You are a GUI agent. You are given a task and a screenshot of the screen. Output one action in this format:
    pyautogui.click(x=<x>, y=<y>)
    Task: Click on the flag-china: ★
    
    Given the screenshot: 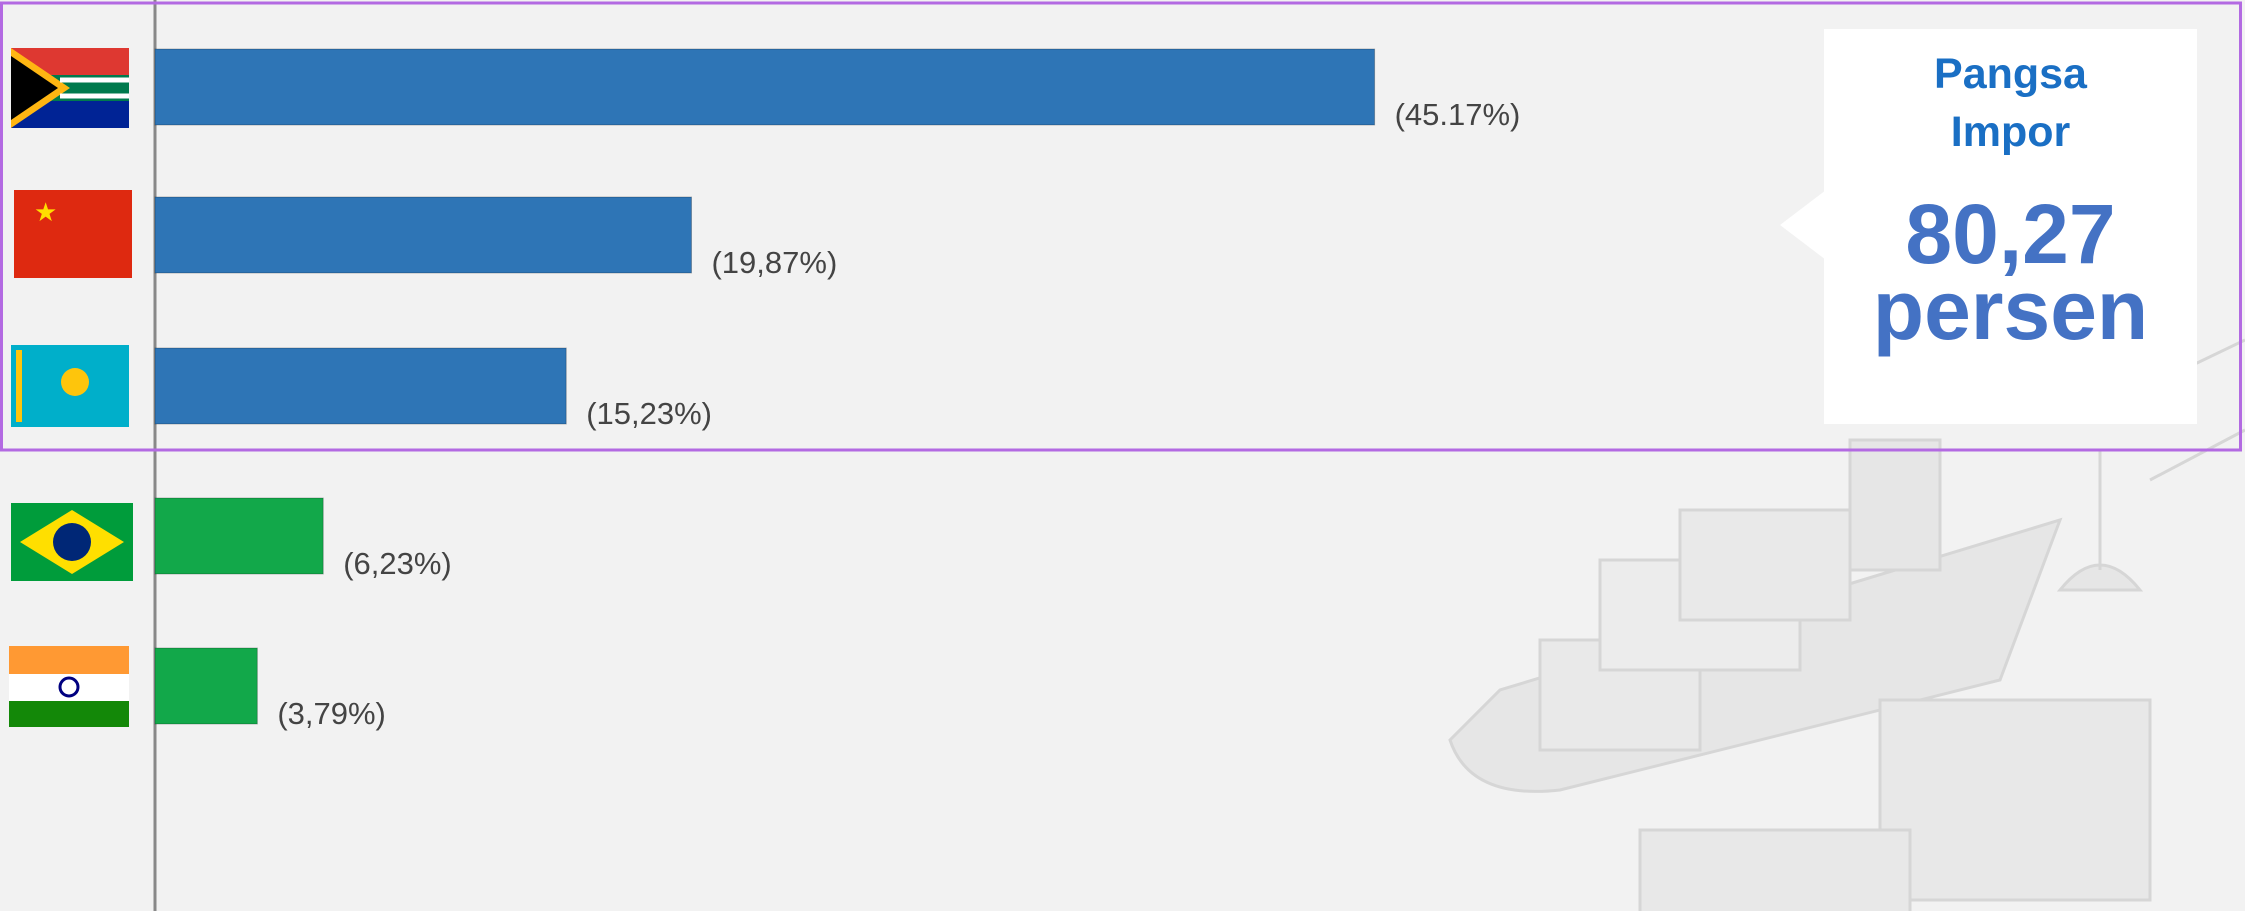 What is the action you would take?
    pyautogui.click(x=73, y=234)
    